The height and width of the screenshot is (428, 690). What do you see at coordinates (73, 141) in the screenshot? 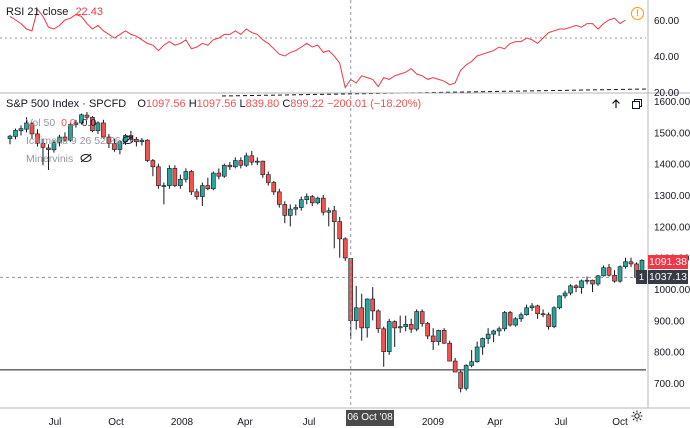
I see `study-ichimoku: Ichimoku 9 26 52 26` at bounding box center [73, 141].